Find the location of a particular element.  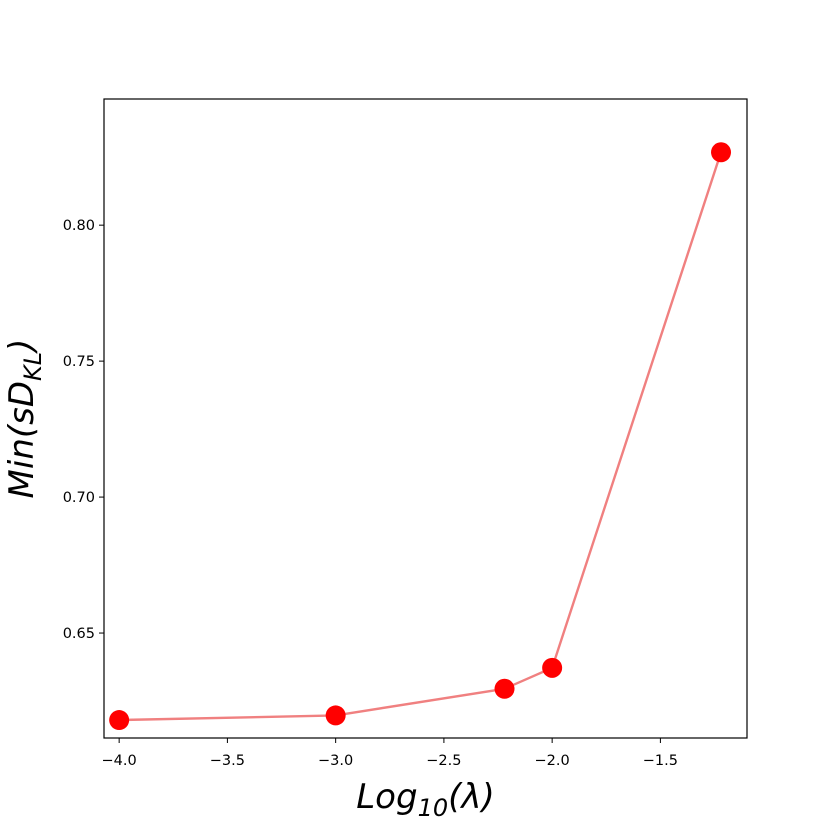

y-tick-label: 0.65 is located at coordinates (79, 634).